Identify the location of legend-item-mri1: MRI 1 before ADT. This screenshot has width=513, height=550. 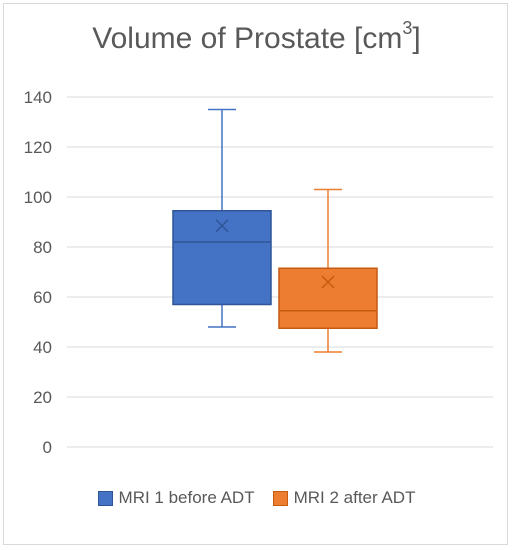
(176, 498).